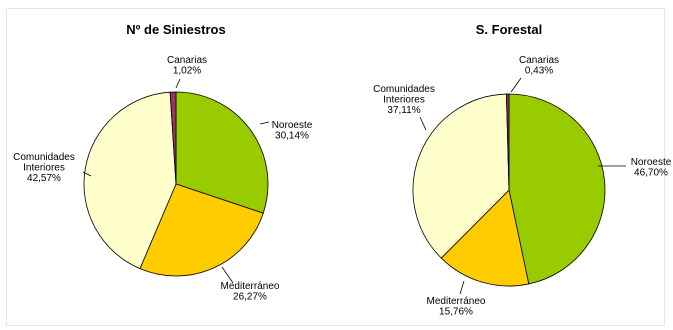 This screenshot has height=330, width=673. Describe the element at coordinates (44, 168) in the screenshot. I see `slice-label-comunidades: Comunidades Interiores 42,57%` at that location.